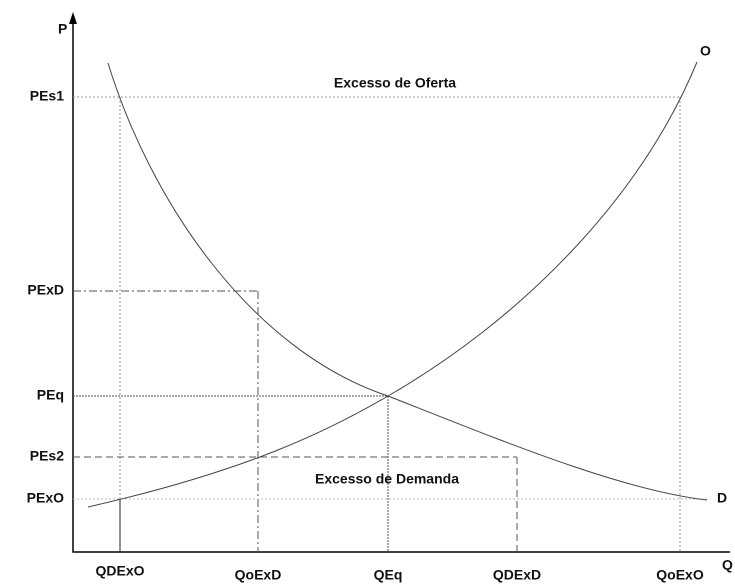 This screenshot has width=735, height=587. I want to click on x-label: QDExD, so click(517, 575).